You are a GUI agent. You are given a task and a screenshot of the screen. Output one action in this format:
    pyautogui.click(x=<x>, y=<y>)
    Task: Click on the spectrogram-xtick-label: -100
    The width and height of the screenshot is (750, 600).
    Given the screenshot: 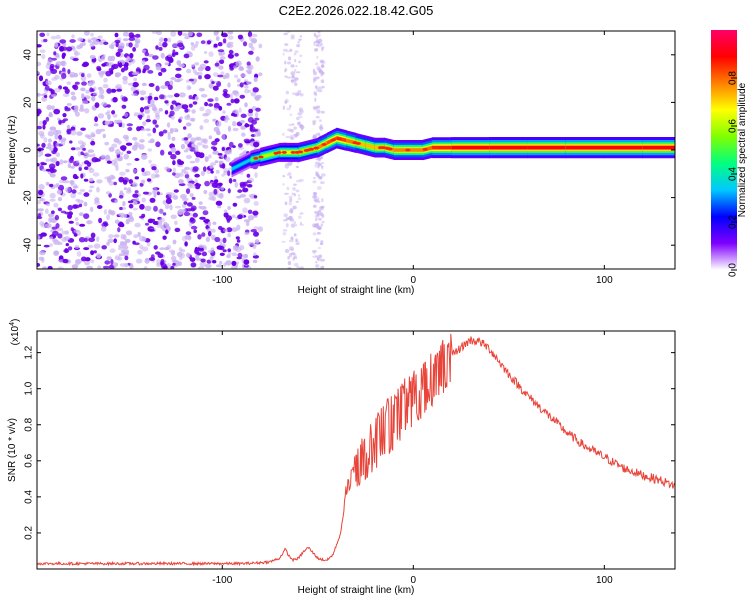 What is the action you would take?
    pyautogui.click(x=222, y=280)
    